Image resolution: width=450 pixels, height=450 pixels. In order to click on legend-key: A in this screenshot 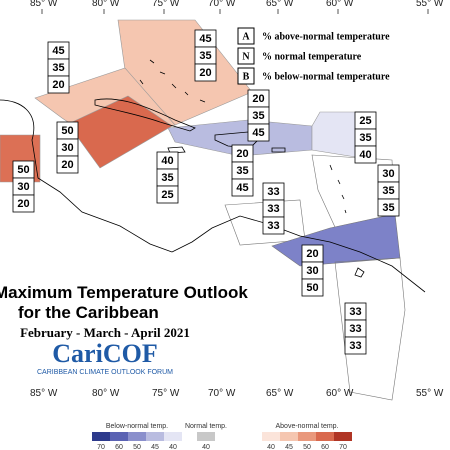, I will do `click(246, 36)`.